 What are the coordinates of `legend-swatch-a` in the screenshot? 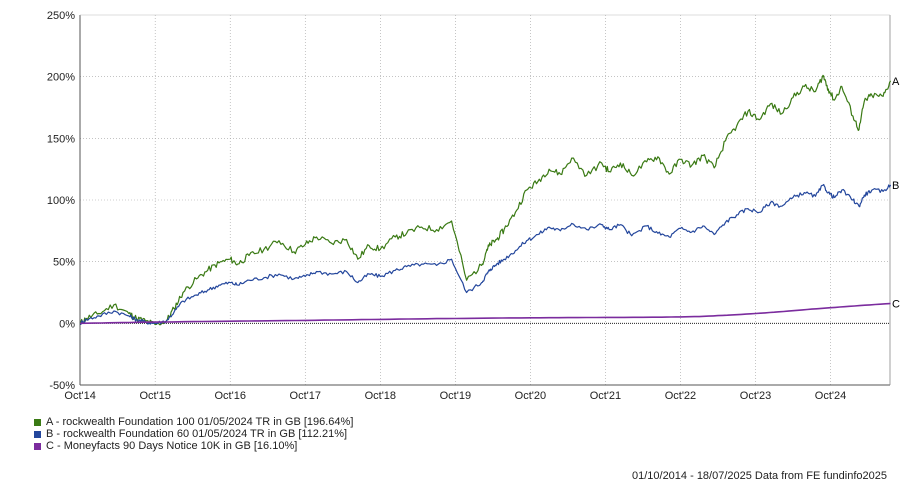 It's located at (37, 422).